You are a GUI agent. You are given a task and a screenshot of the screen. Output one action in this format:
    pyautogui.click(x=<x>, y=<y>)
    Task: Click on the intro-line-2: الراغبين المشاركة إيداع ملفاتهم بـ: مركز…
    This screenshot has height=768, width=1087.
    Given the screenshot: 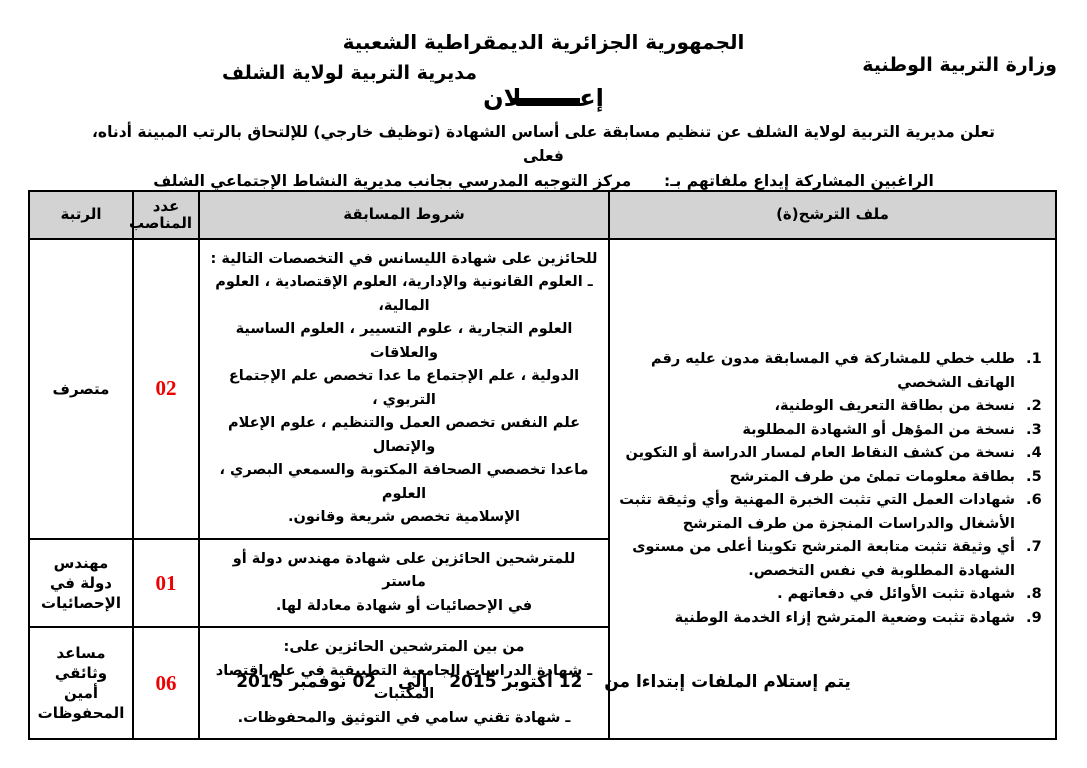 What is the action you would take?
    pyautogui.click(x=543, y=181)
    